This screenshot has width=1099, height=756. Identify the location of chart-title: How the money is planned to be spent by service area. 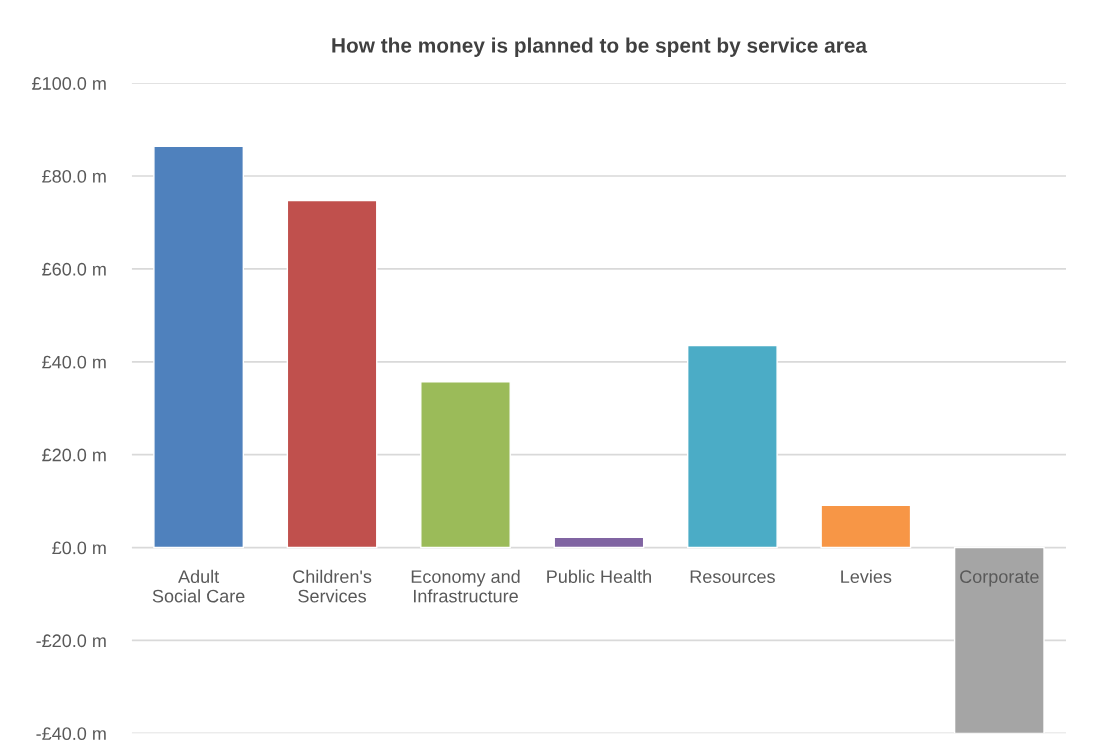
(600, 47).